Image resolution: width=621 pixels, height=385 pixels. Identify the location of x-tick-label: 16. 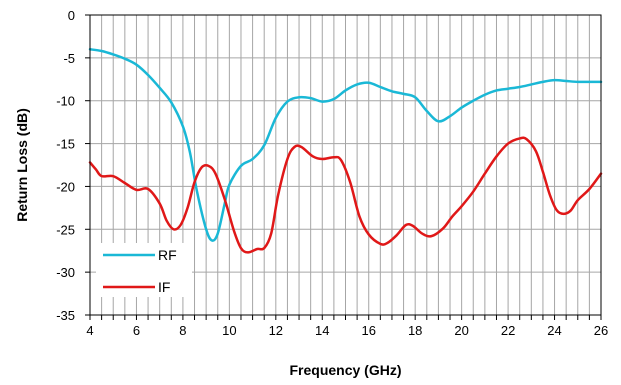
(368, 330).